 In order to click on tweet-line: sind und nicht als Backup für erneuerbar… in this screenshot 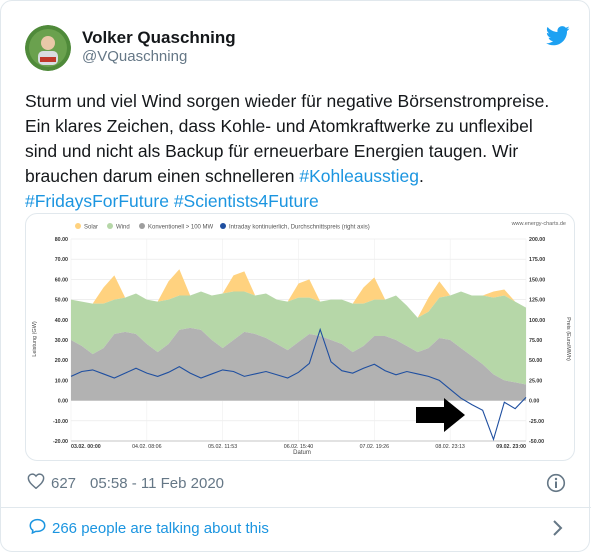, I will do `click(272, 151)`.